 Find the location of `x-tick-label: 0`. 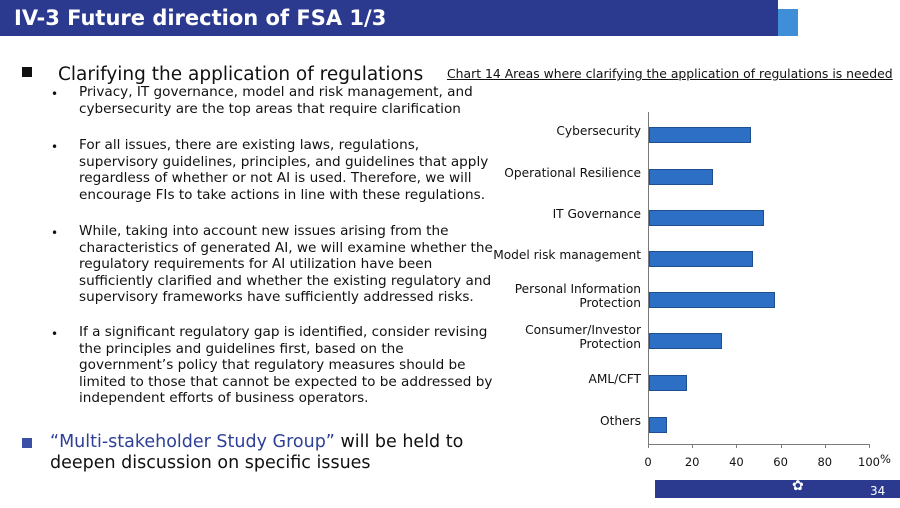

x-tick-label: 0 is located at coordinates (648, 462).